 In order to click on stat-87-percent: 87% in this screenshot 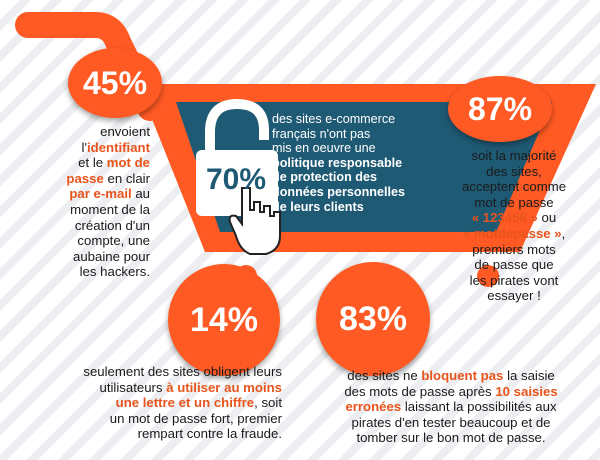, I will do `click(500, 108)`.